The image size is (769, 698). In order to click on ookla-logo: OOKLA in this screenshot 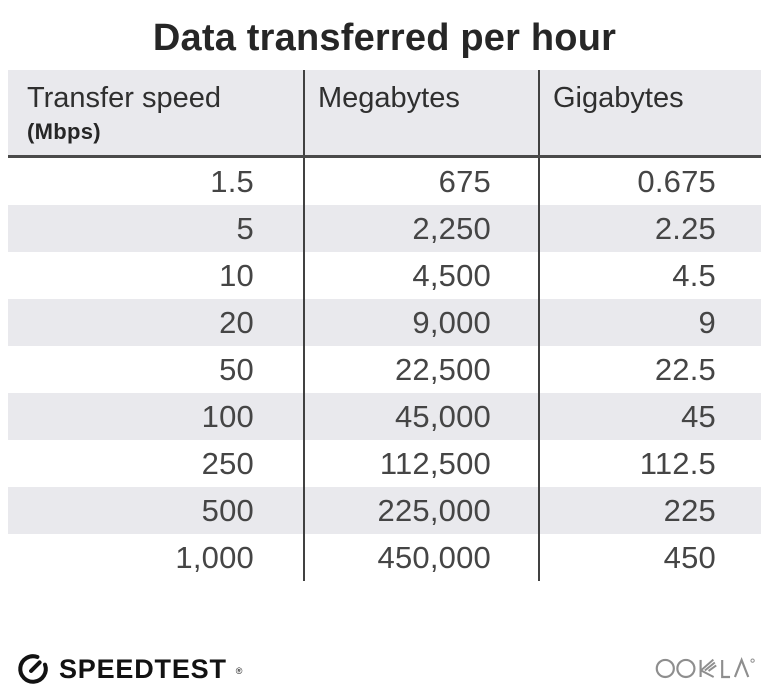, I will do `click(706, 669)`.